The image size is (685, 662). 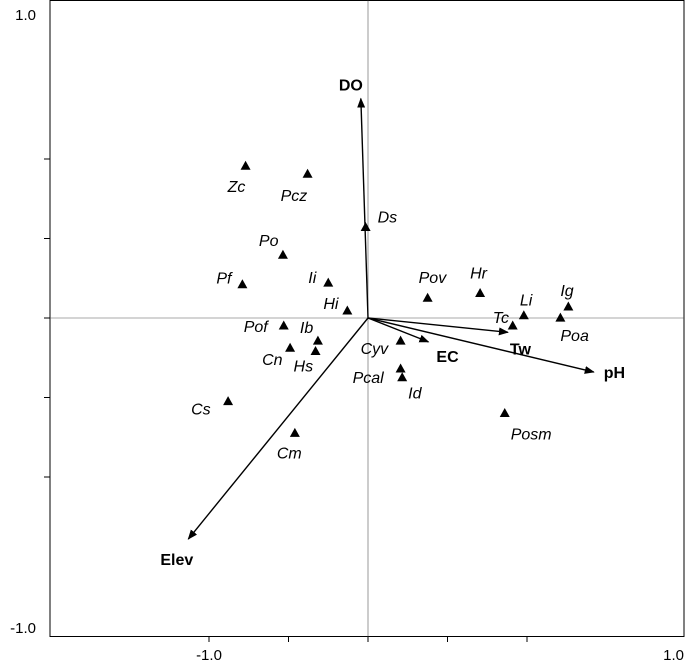 What do you see at coordinates (574, 336) in the screenshot?
I see `species-label-poa: Poa` at bounding box center [574, 336].